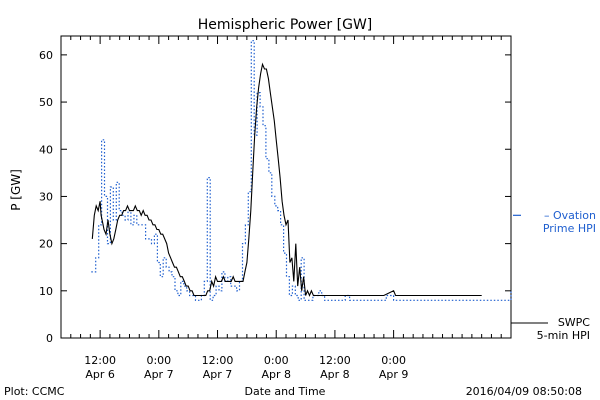 The width and height of the screenshot is (600, 400). Describe the element at coordinates (46, 196) in the screenshot. I see `y-tick-label: 30` at that location.